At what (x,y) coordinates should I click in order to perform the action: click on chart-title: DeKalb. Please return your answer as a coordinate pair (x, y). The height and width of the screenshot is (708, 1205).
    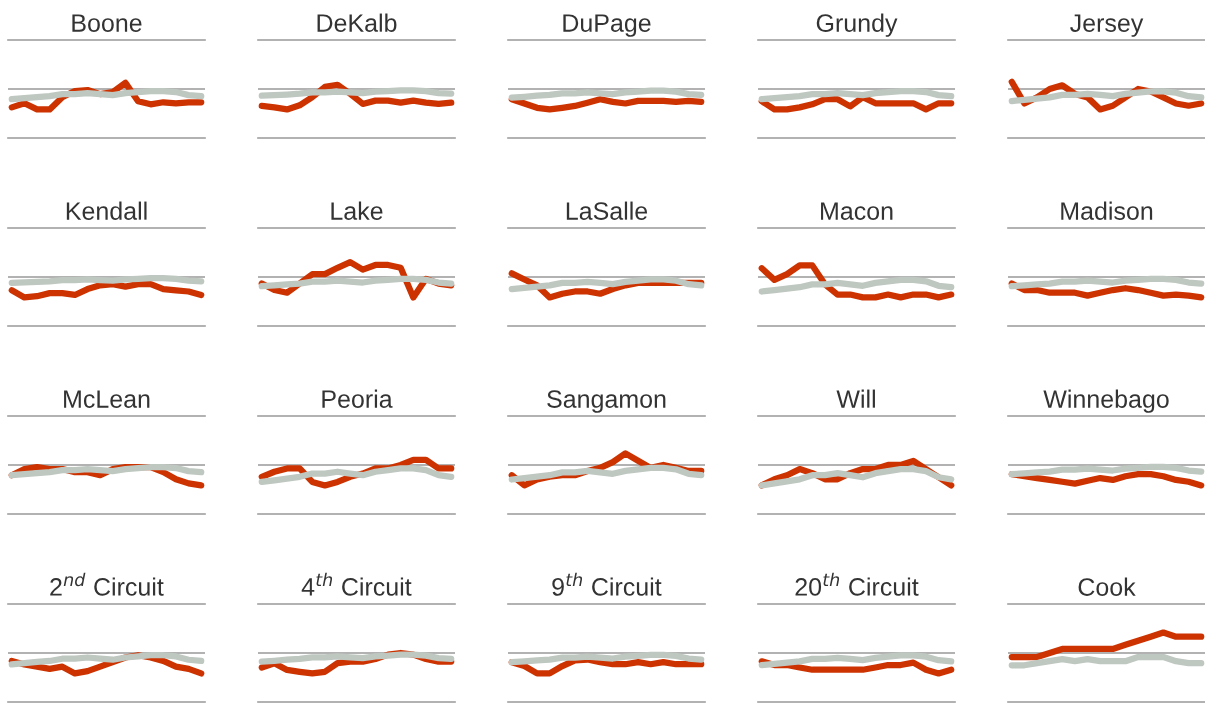
    Looking at the image, I should click on (357, 22).